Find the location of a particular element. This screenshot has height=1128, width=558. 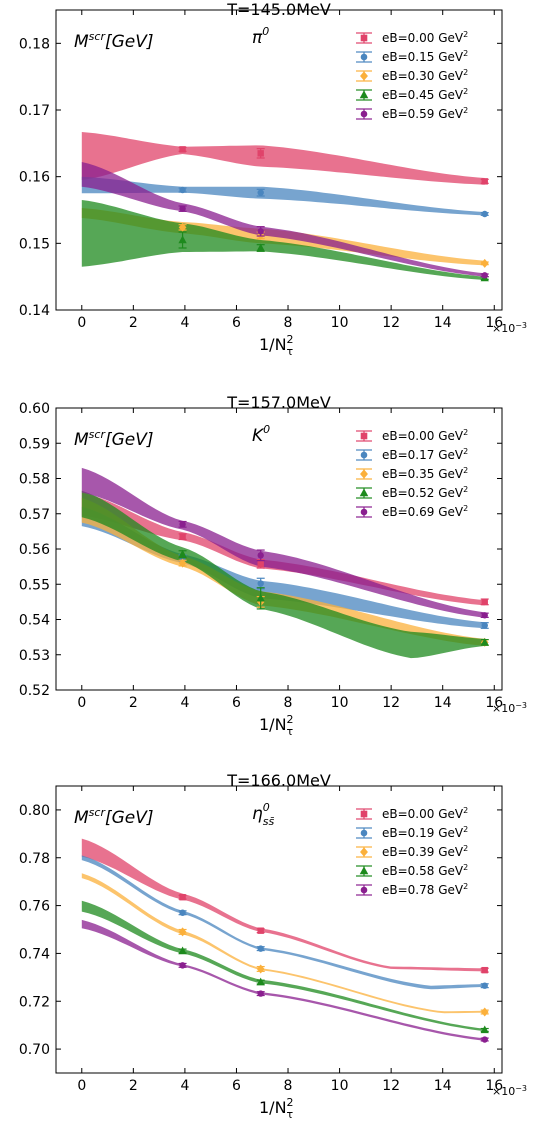

y-tick-label: 0.76 is located at coordinates (34, 907).